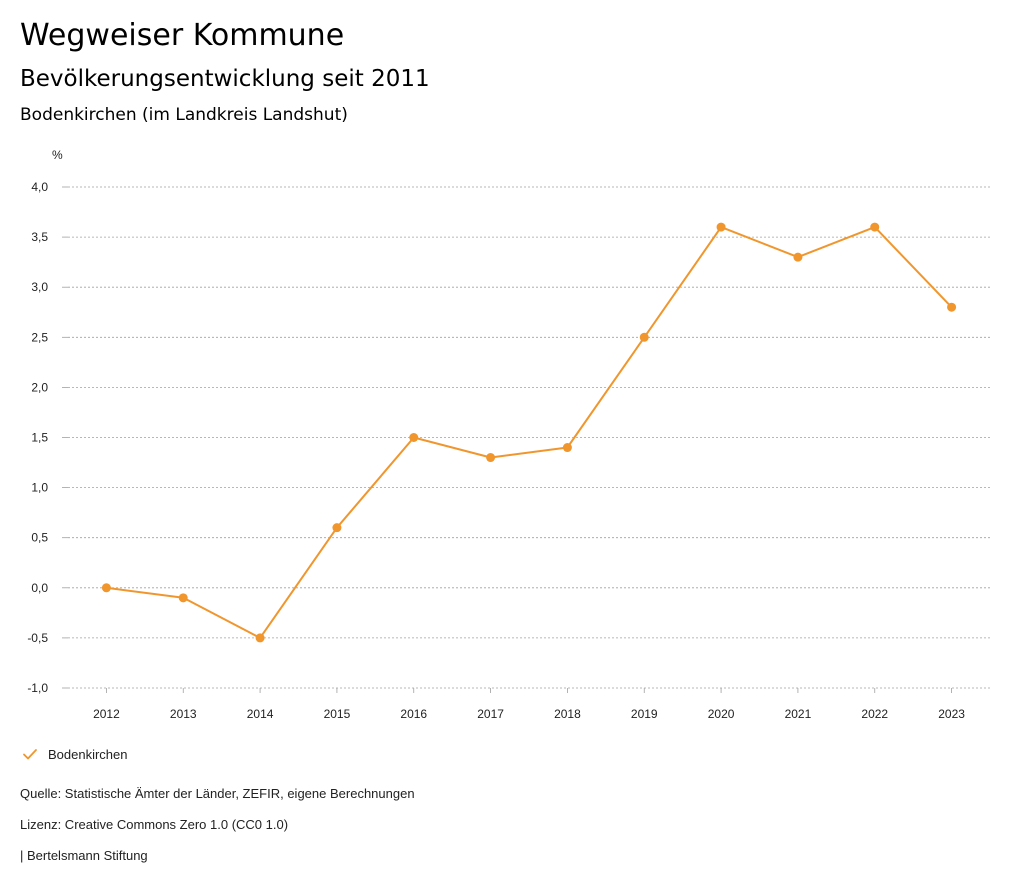  What do you see at coordinates (798, 714) in the screenshot?
I see `x-tick-label: 2021` at bounding box center [798, 714].